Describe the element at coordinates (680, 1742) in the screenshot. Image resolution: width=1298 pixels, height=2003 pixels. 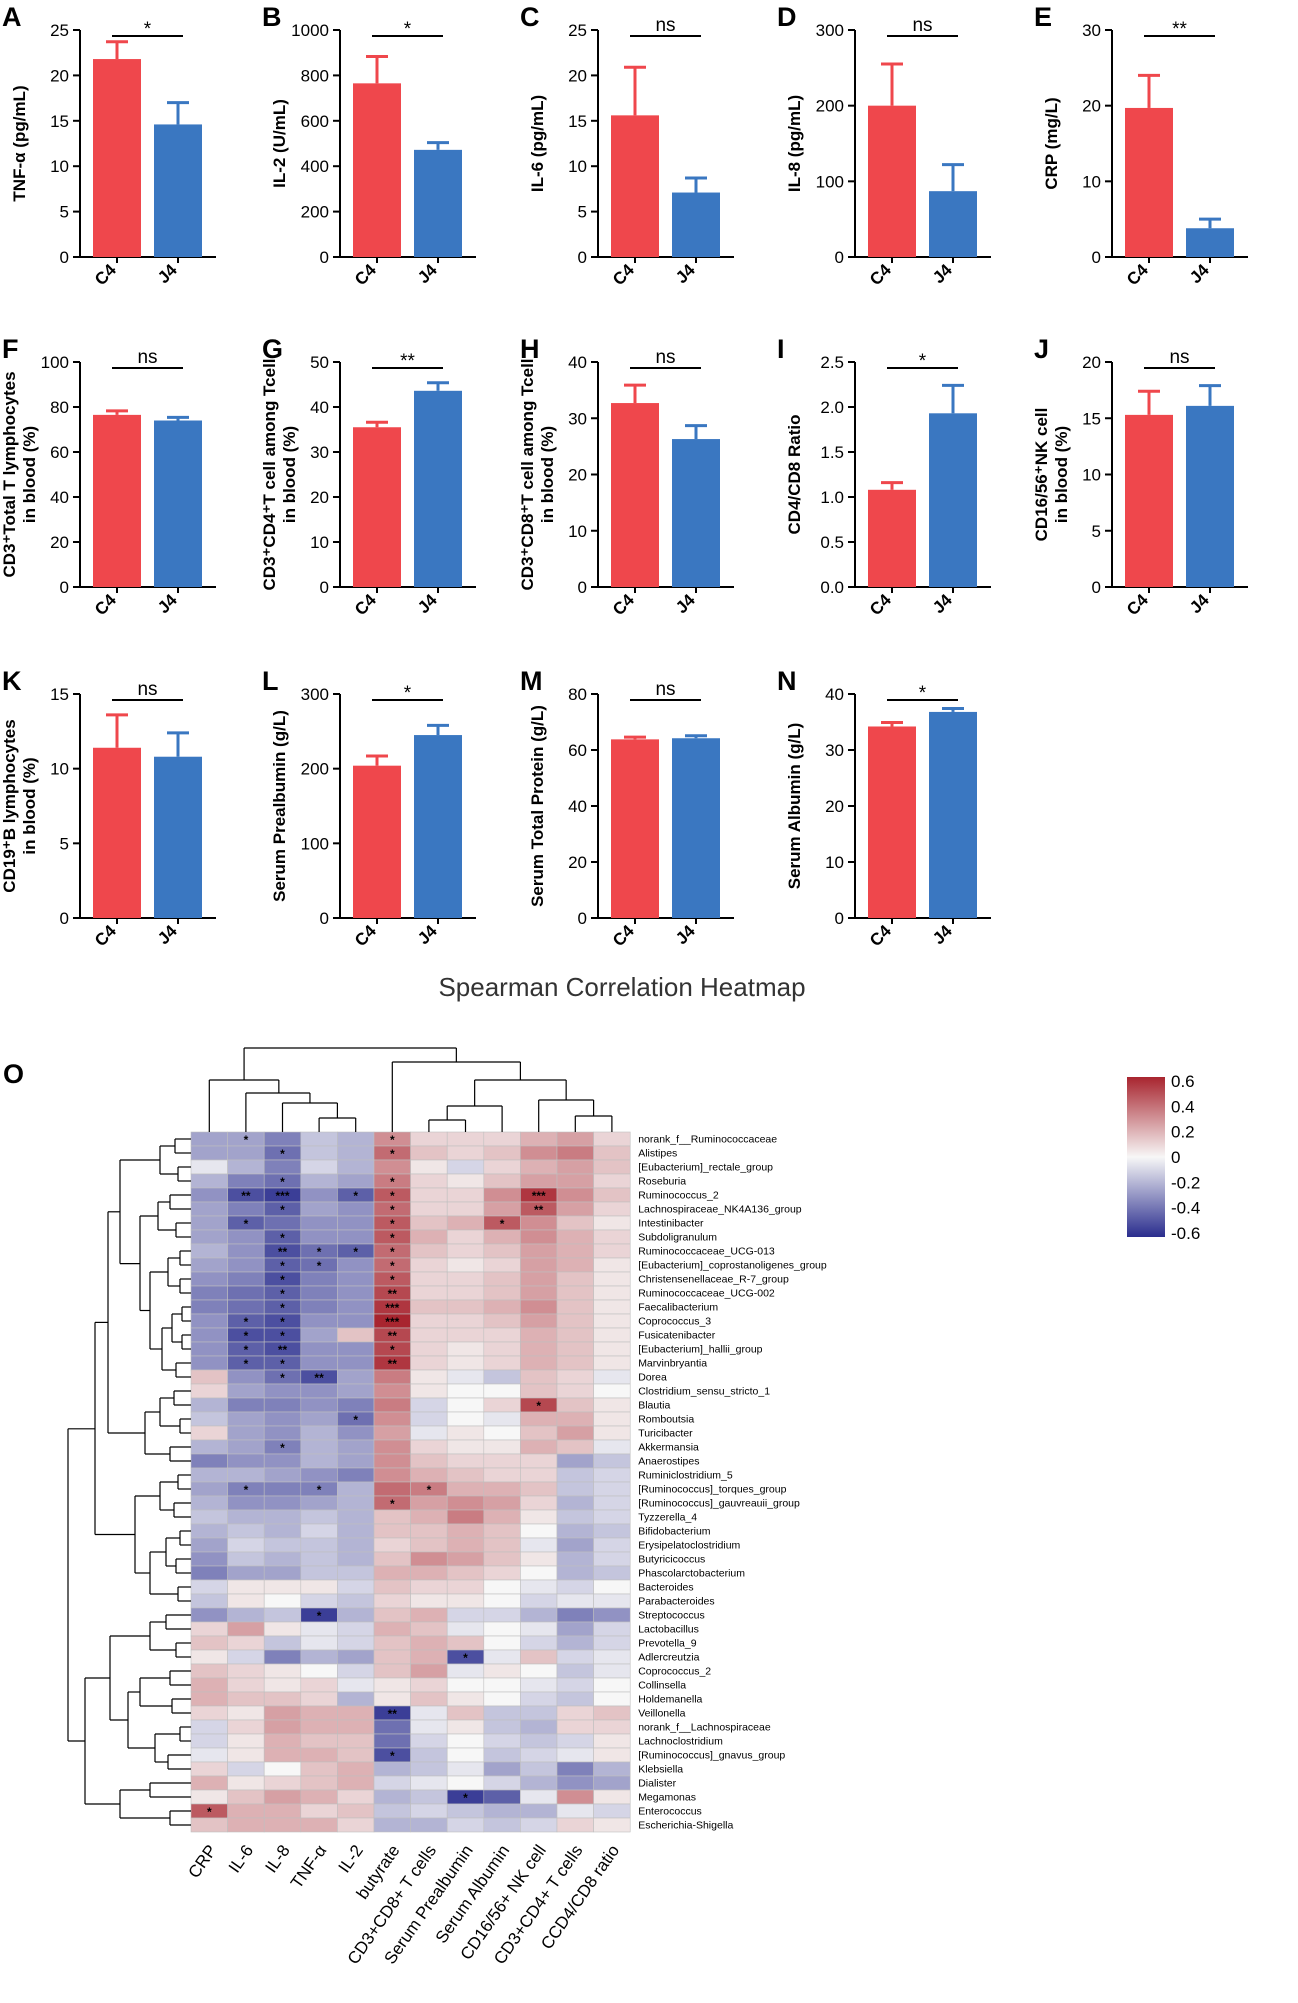
I see `row-label: Lachnoclostridium` at that location.